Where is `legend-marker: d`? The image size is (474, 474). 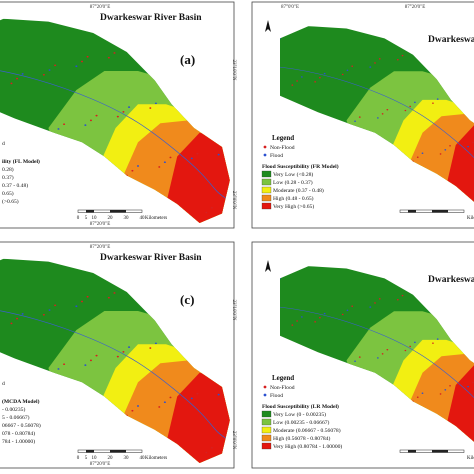
legend-marker: d is located at coordinates (3, 144).